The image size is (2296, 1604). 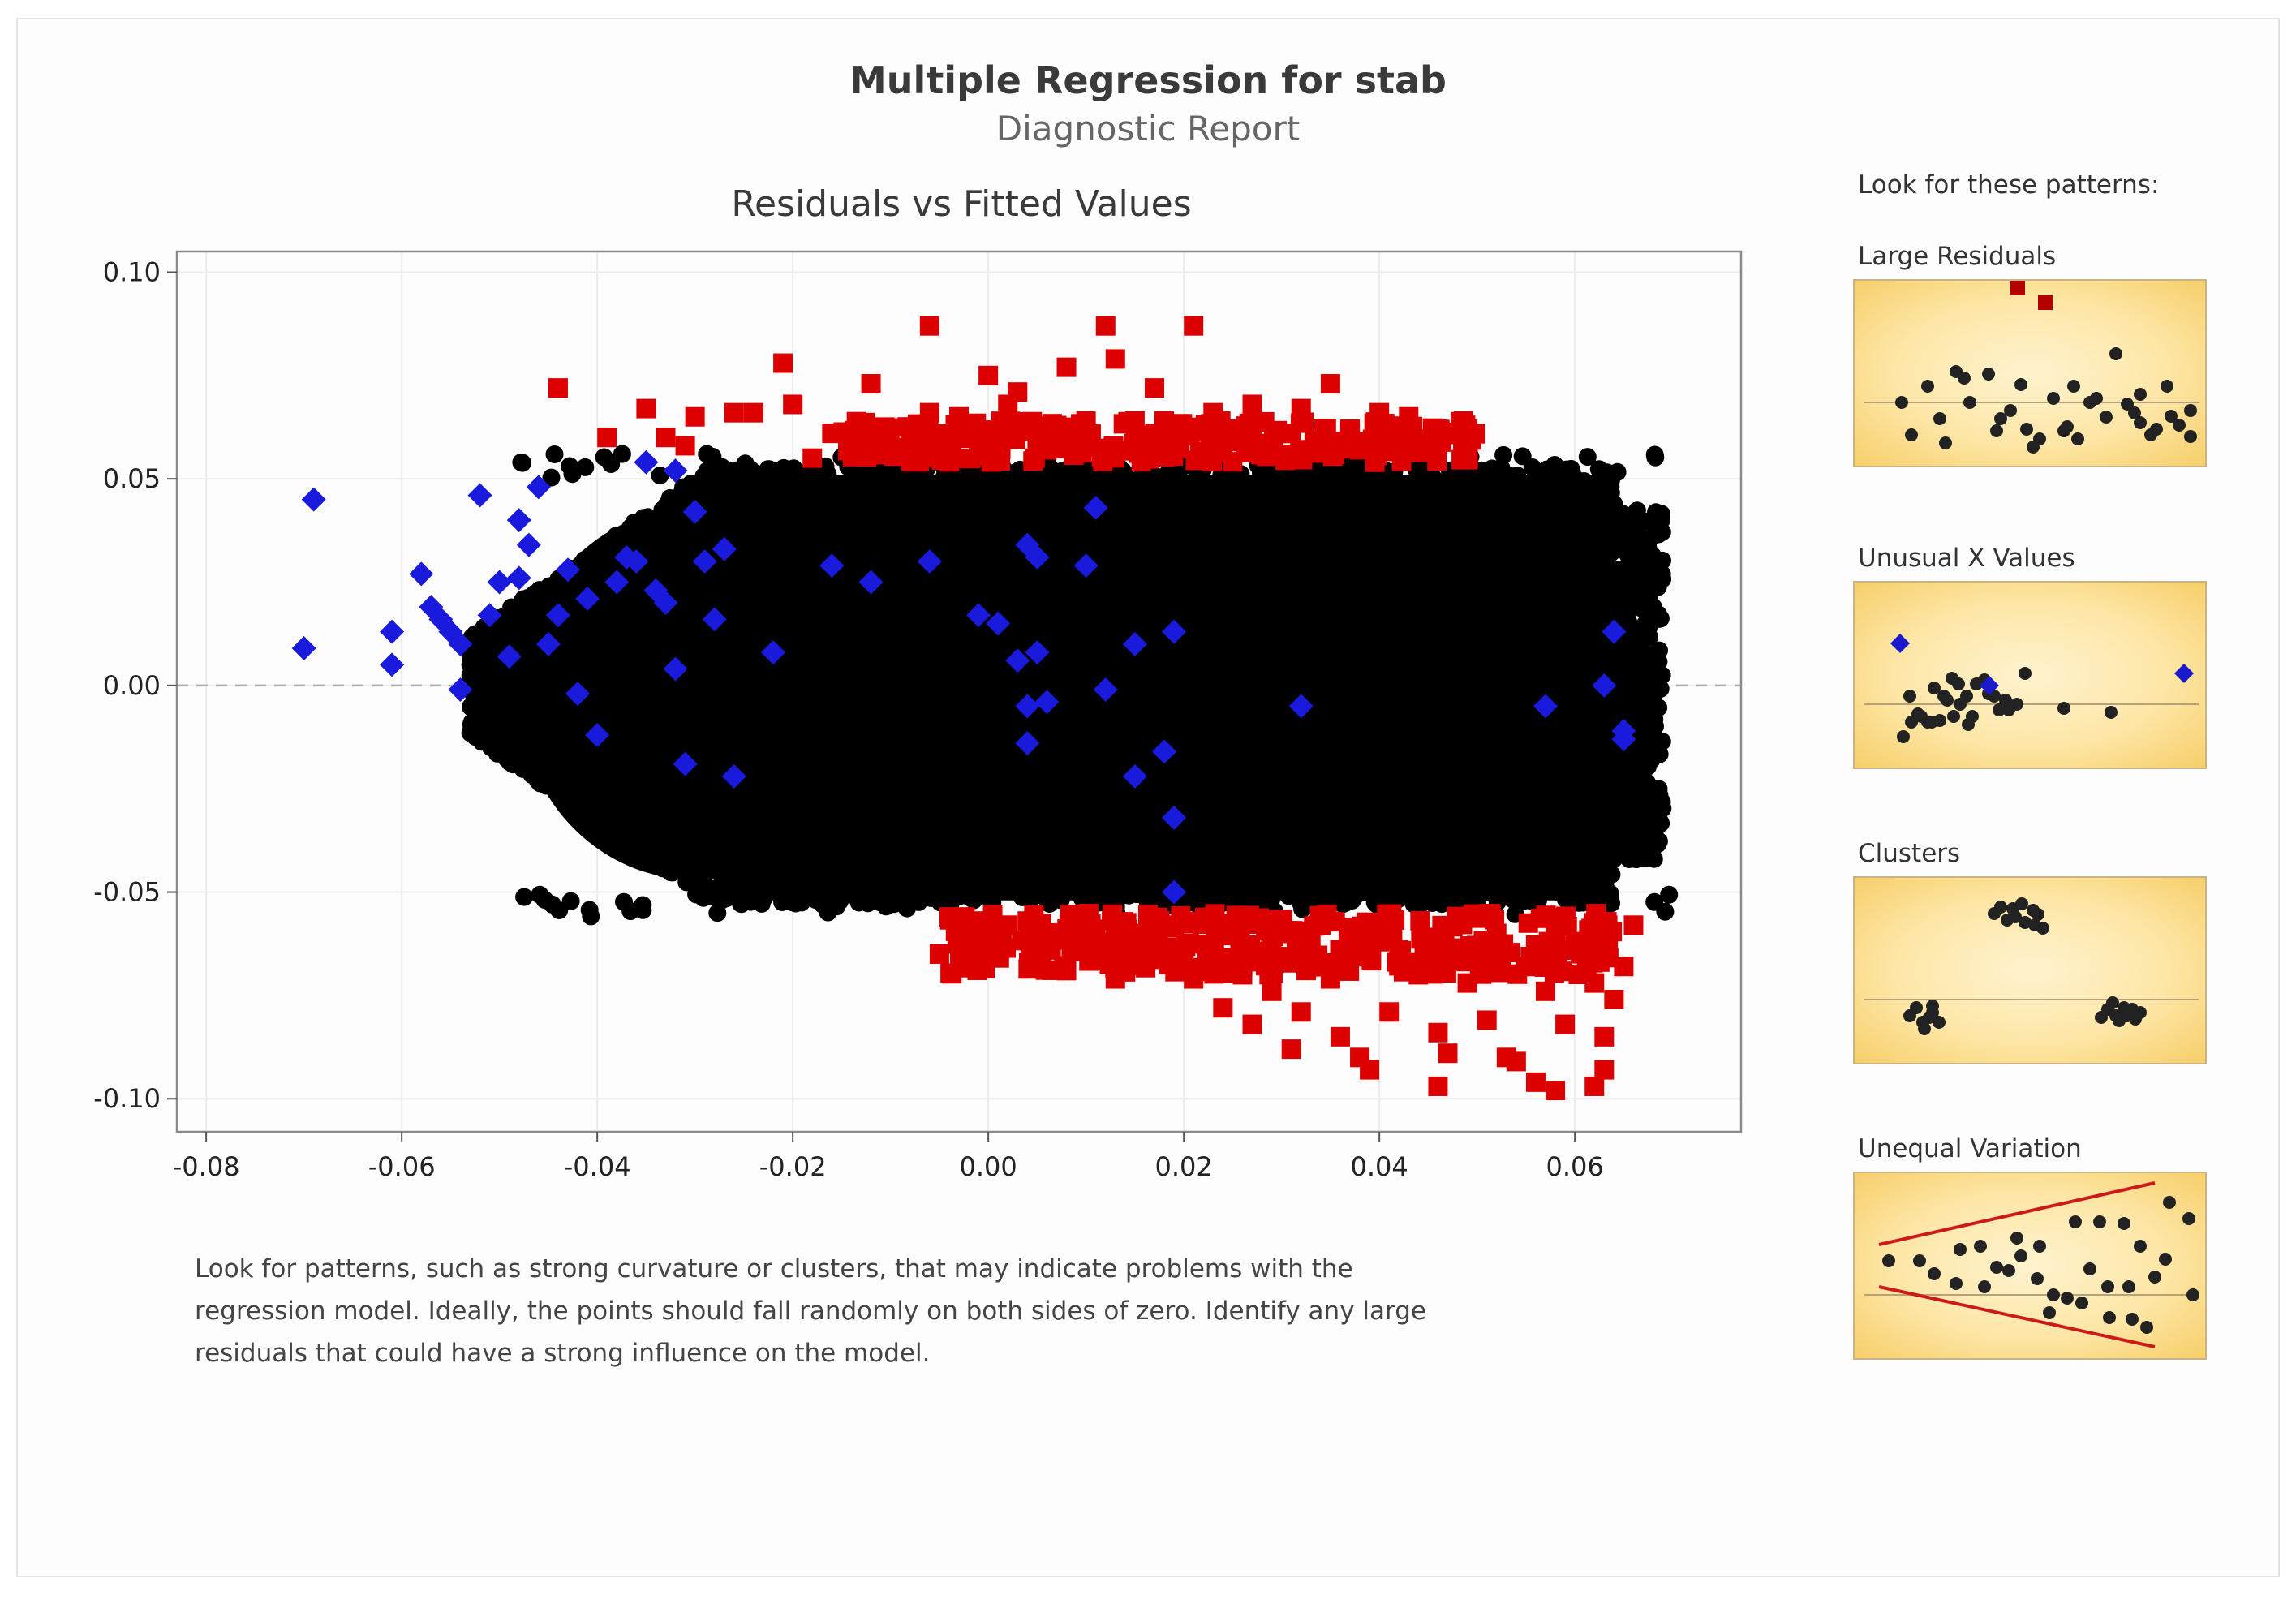 What do you see at coordinates (961, 204) in the screenshot?
I see `chart-title: Residuals vs Fitted Values` at bounding box center [961, 204].